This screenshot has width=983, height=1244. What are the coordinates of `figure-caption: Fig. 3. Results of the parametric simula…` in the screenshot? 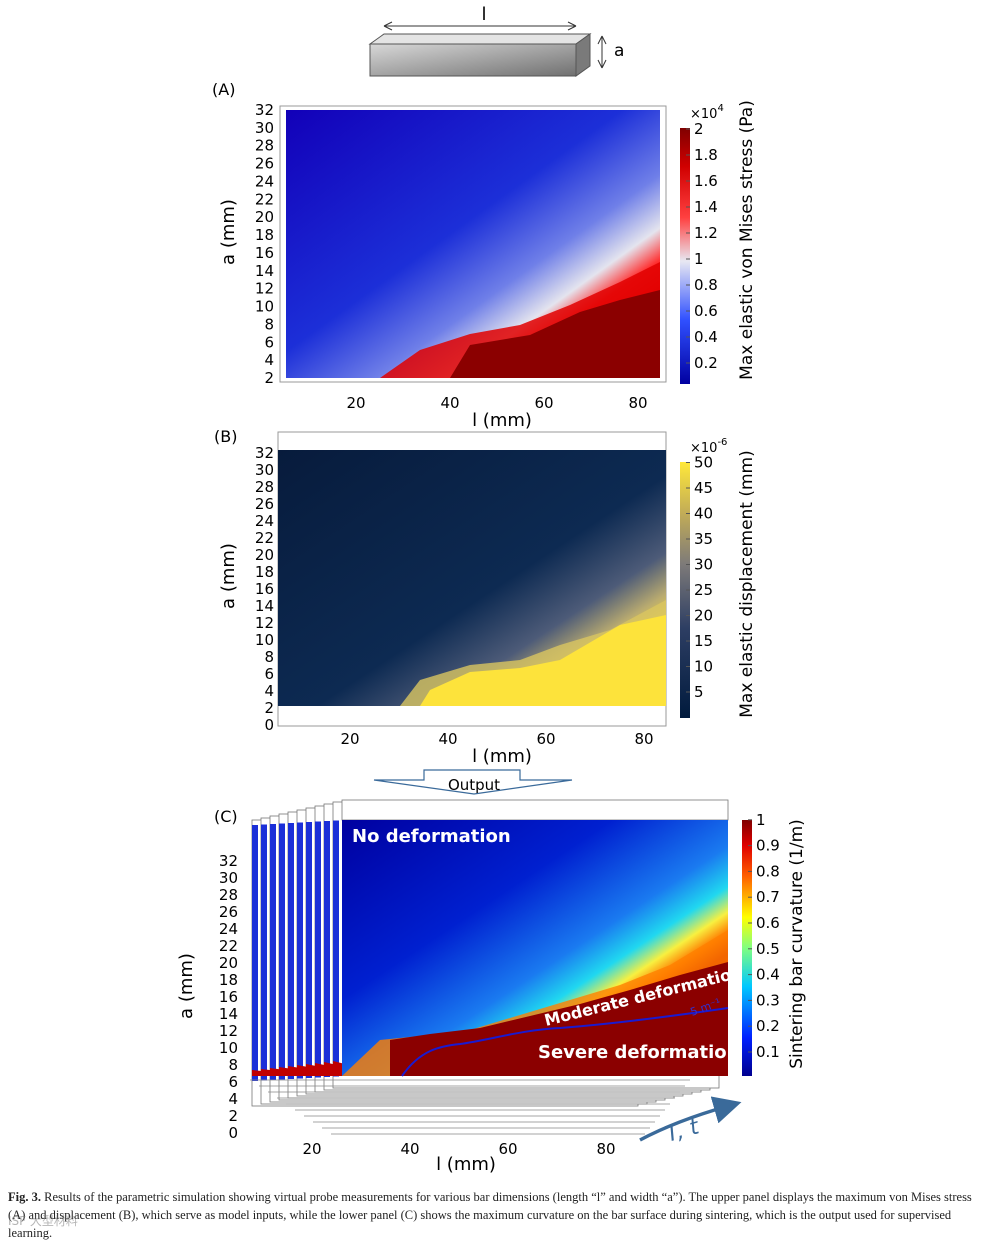 It's located at (492, 1215).